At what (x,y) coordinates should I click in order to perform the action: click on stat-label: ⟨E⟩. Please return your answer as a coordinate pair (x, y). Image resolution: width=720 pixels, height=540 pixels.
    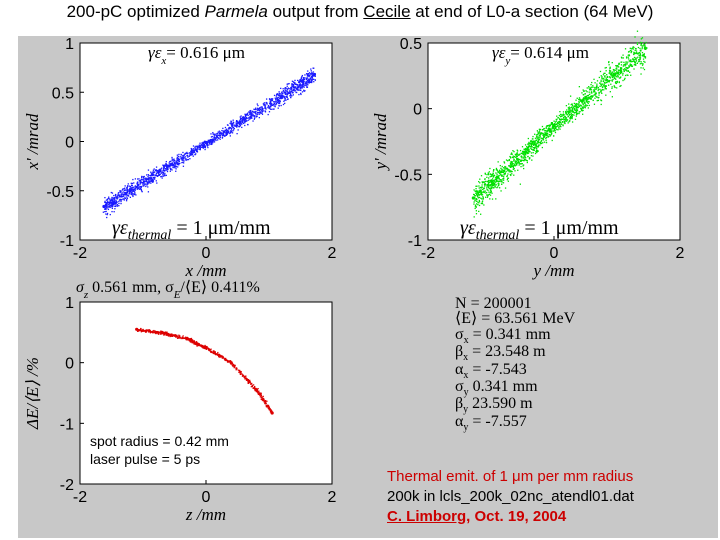
    Looking at the image, I should click on (466, 319).